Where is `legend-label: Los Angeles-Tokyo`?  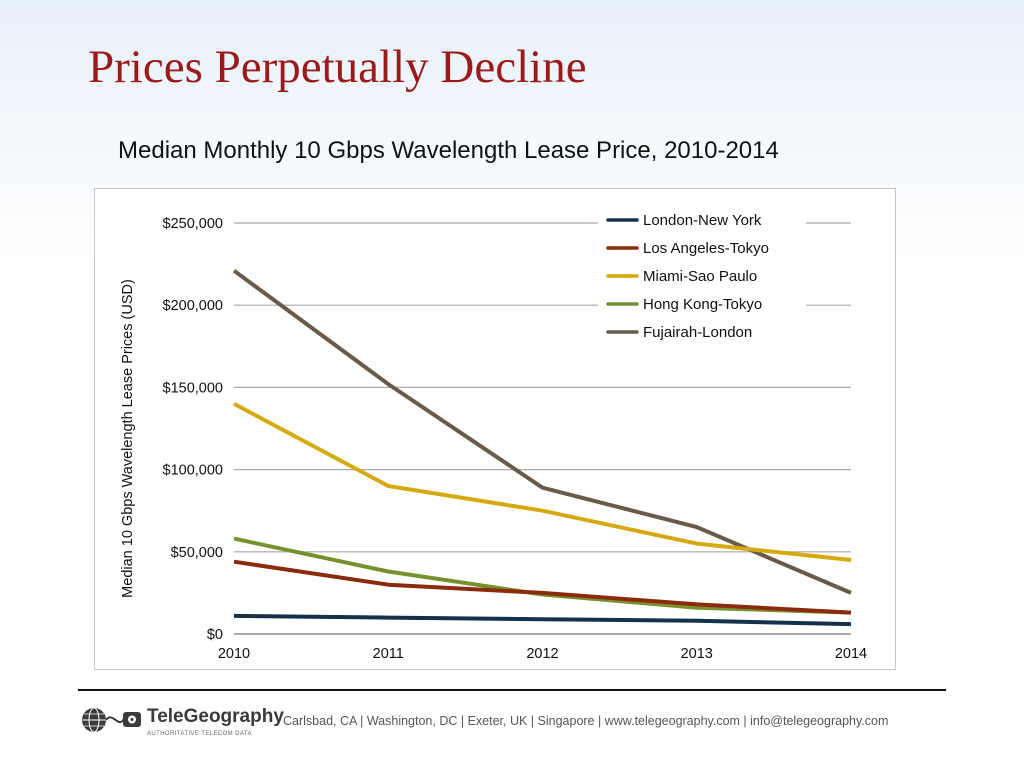 legend-label: Los Angeles-Tokyo is located at coordinates (706, 248).